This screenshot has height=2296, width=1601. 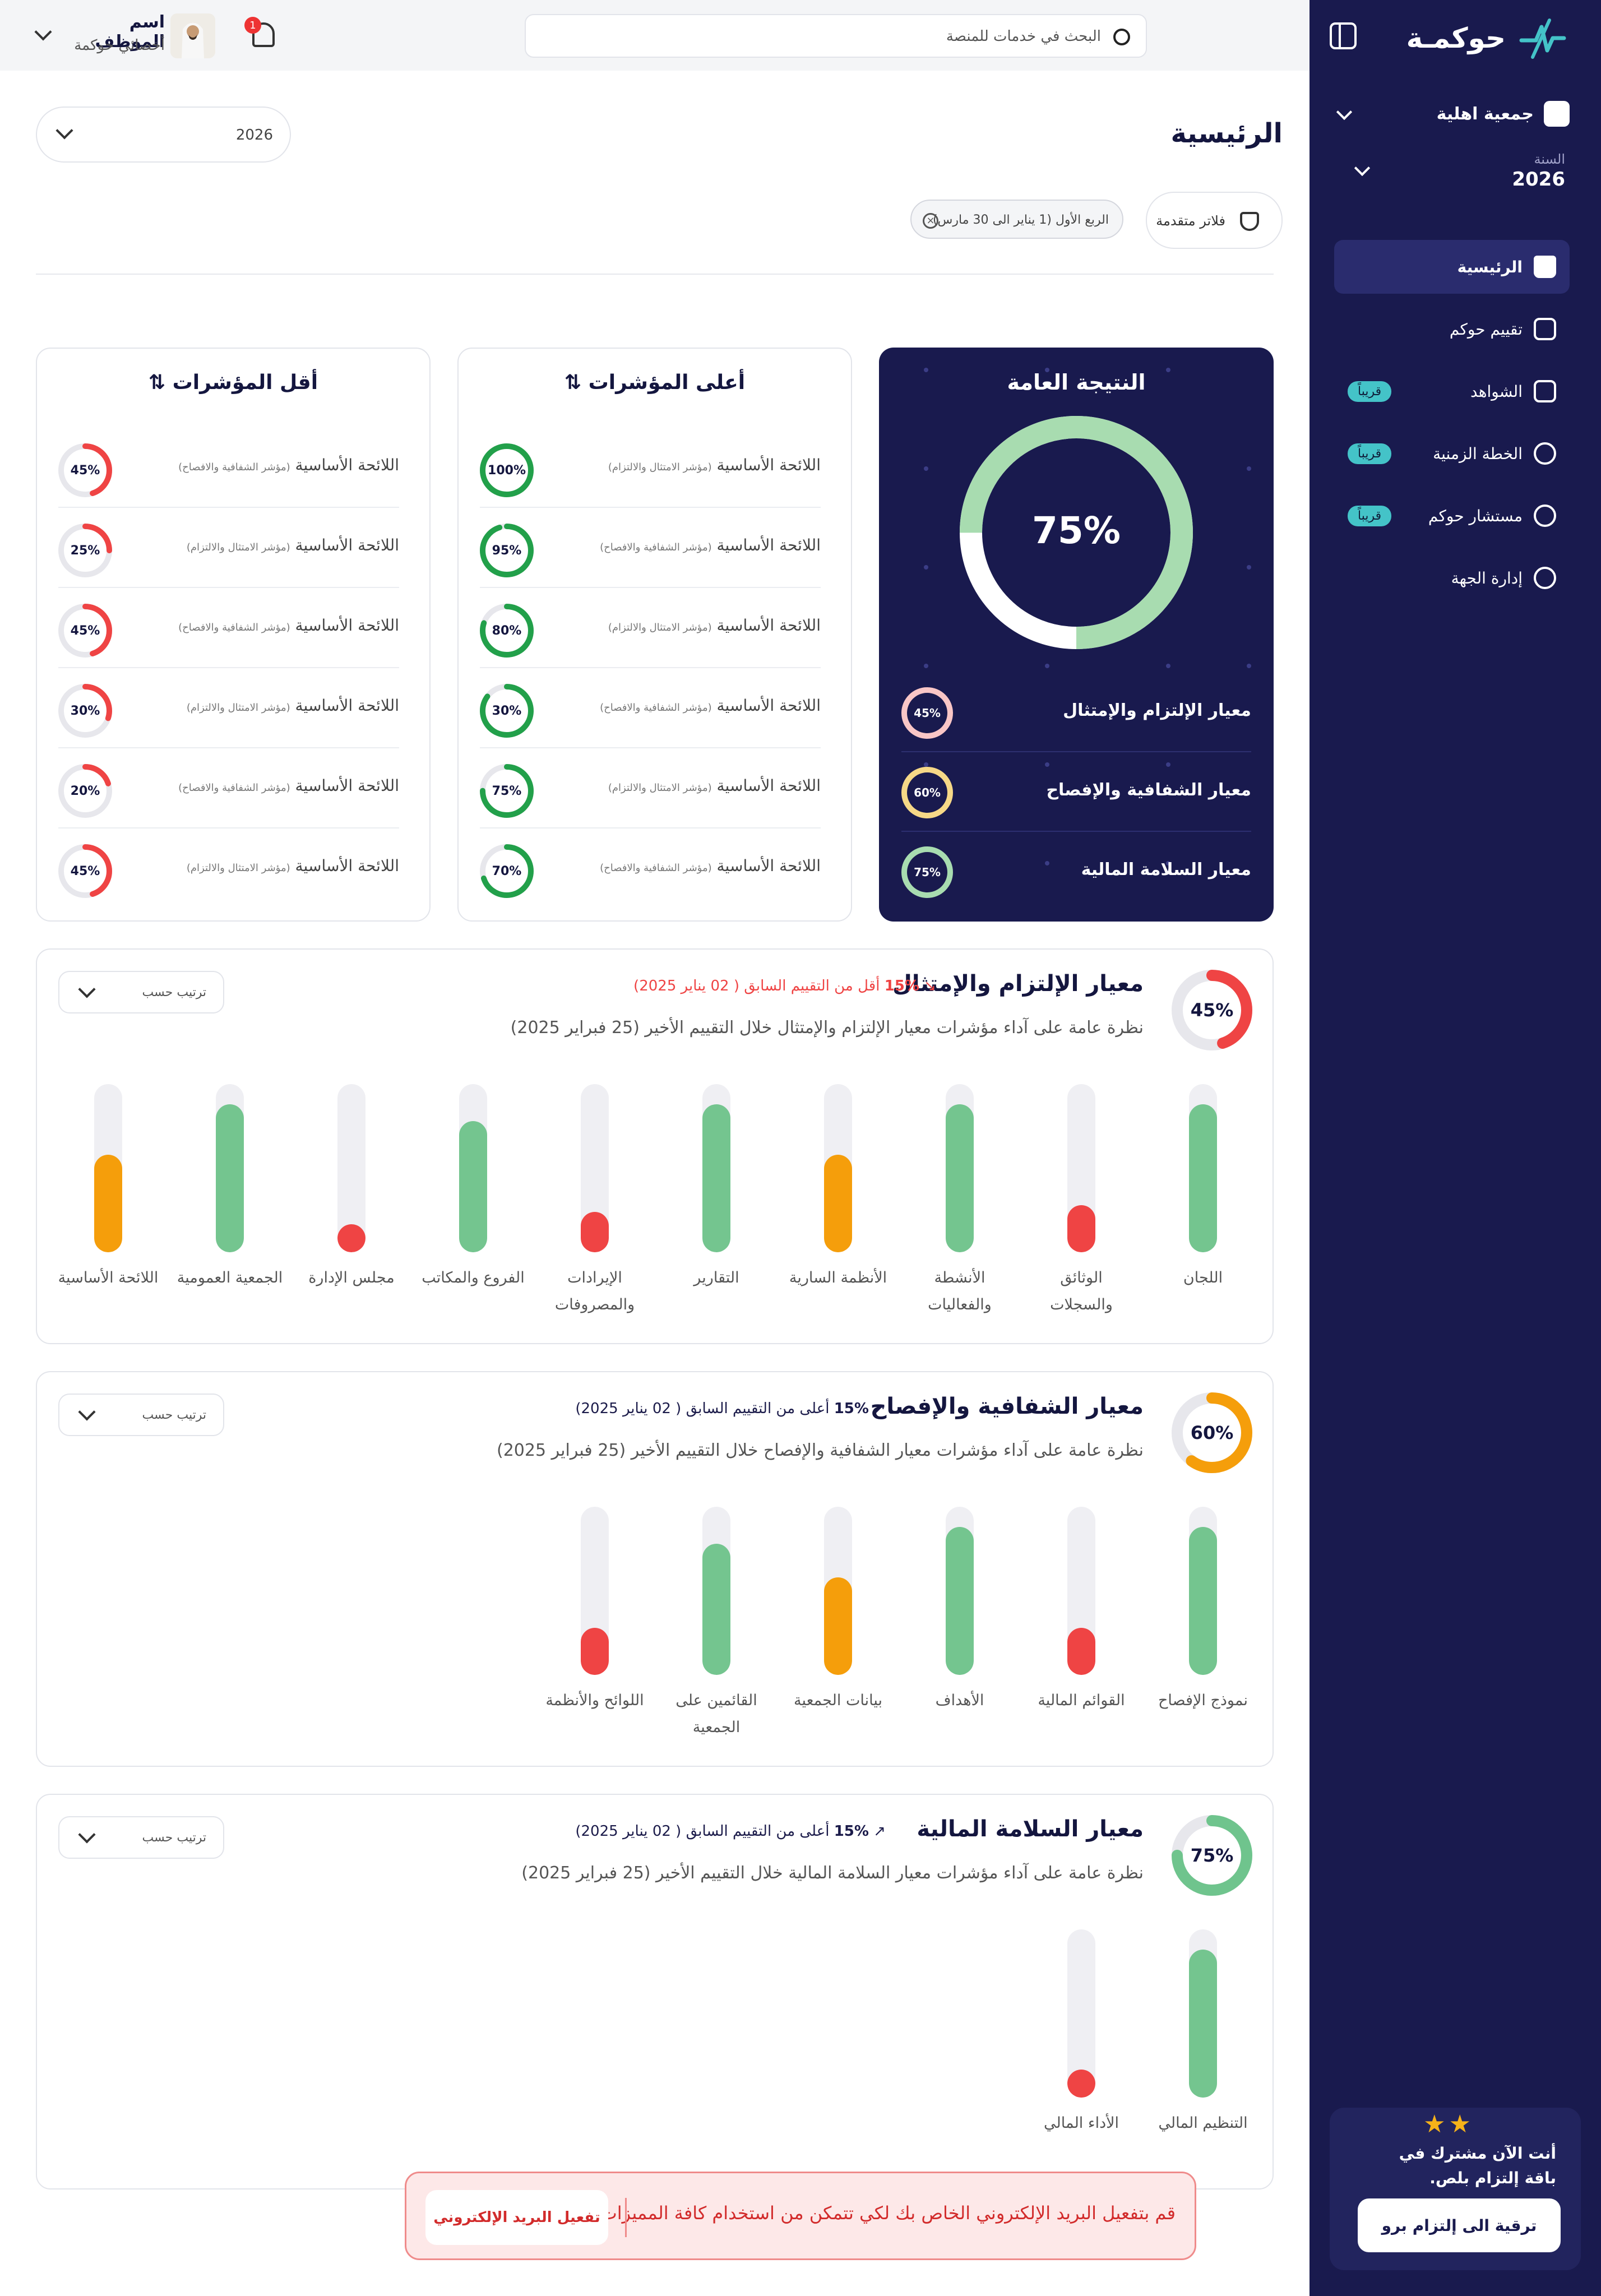 I want to click on bar-label: التنظيم المالي, so click(x=1203, y=2123).